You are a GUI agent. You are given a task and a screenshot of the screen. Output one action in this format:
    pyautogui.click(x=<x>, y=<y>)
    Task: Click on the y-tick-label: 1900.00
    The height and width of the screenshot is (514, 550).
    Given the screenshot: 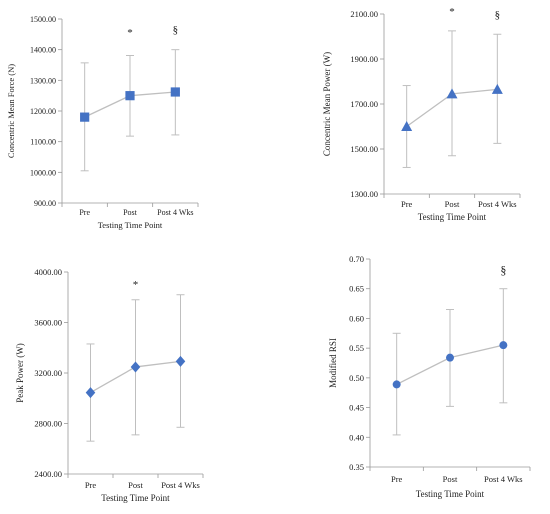 What is the action you would take?
    pyautogui.click(x=364, y=59)
    